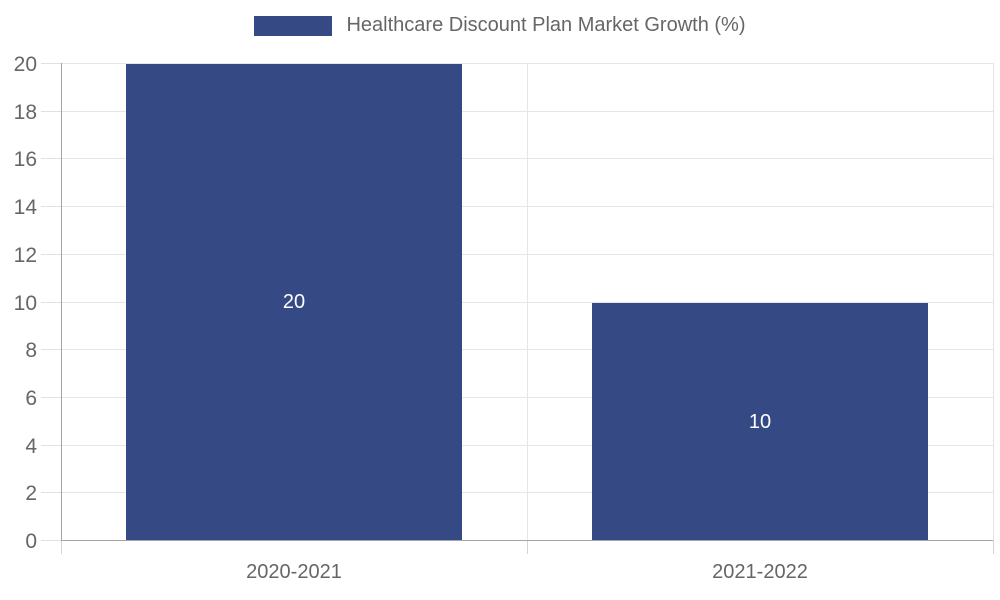 The image size is (1000, 600). Describe the element at coordinates (31, 493) in the screenshot. I see `y-axis-tick-label: 2` at that location.